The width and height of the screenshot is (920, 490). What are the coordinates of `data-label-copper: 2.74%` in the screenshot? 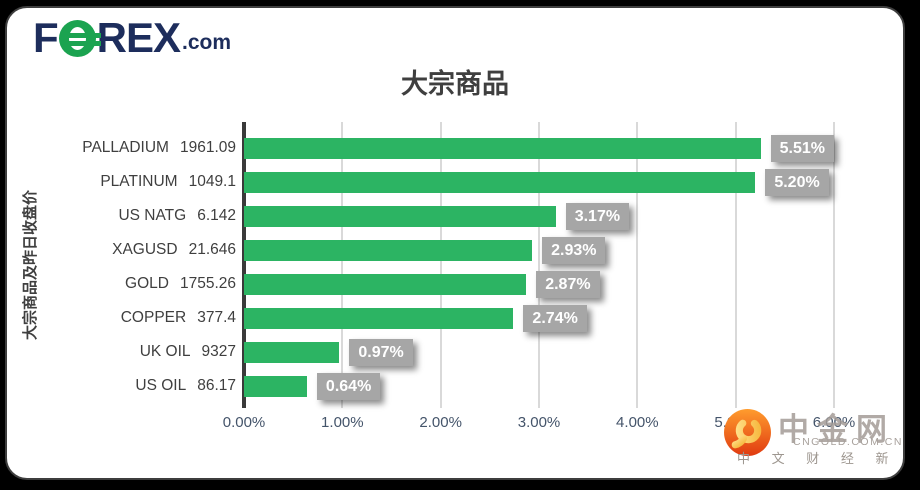 It's located at (555, 318).